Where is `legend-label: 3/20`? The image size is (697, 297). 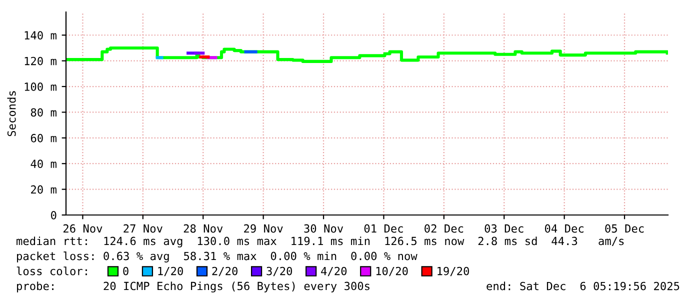
legend-label: 3/20 is located at coordinates (279, 271).